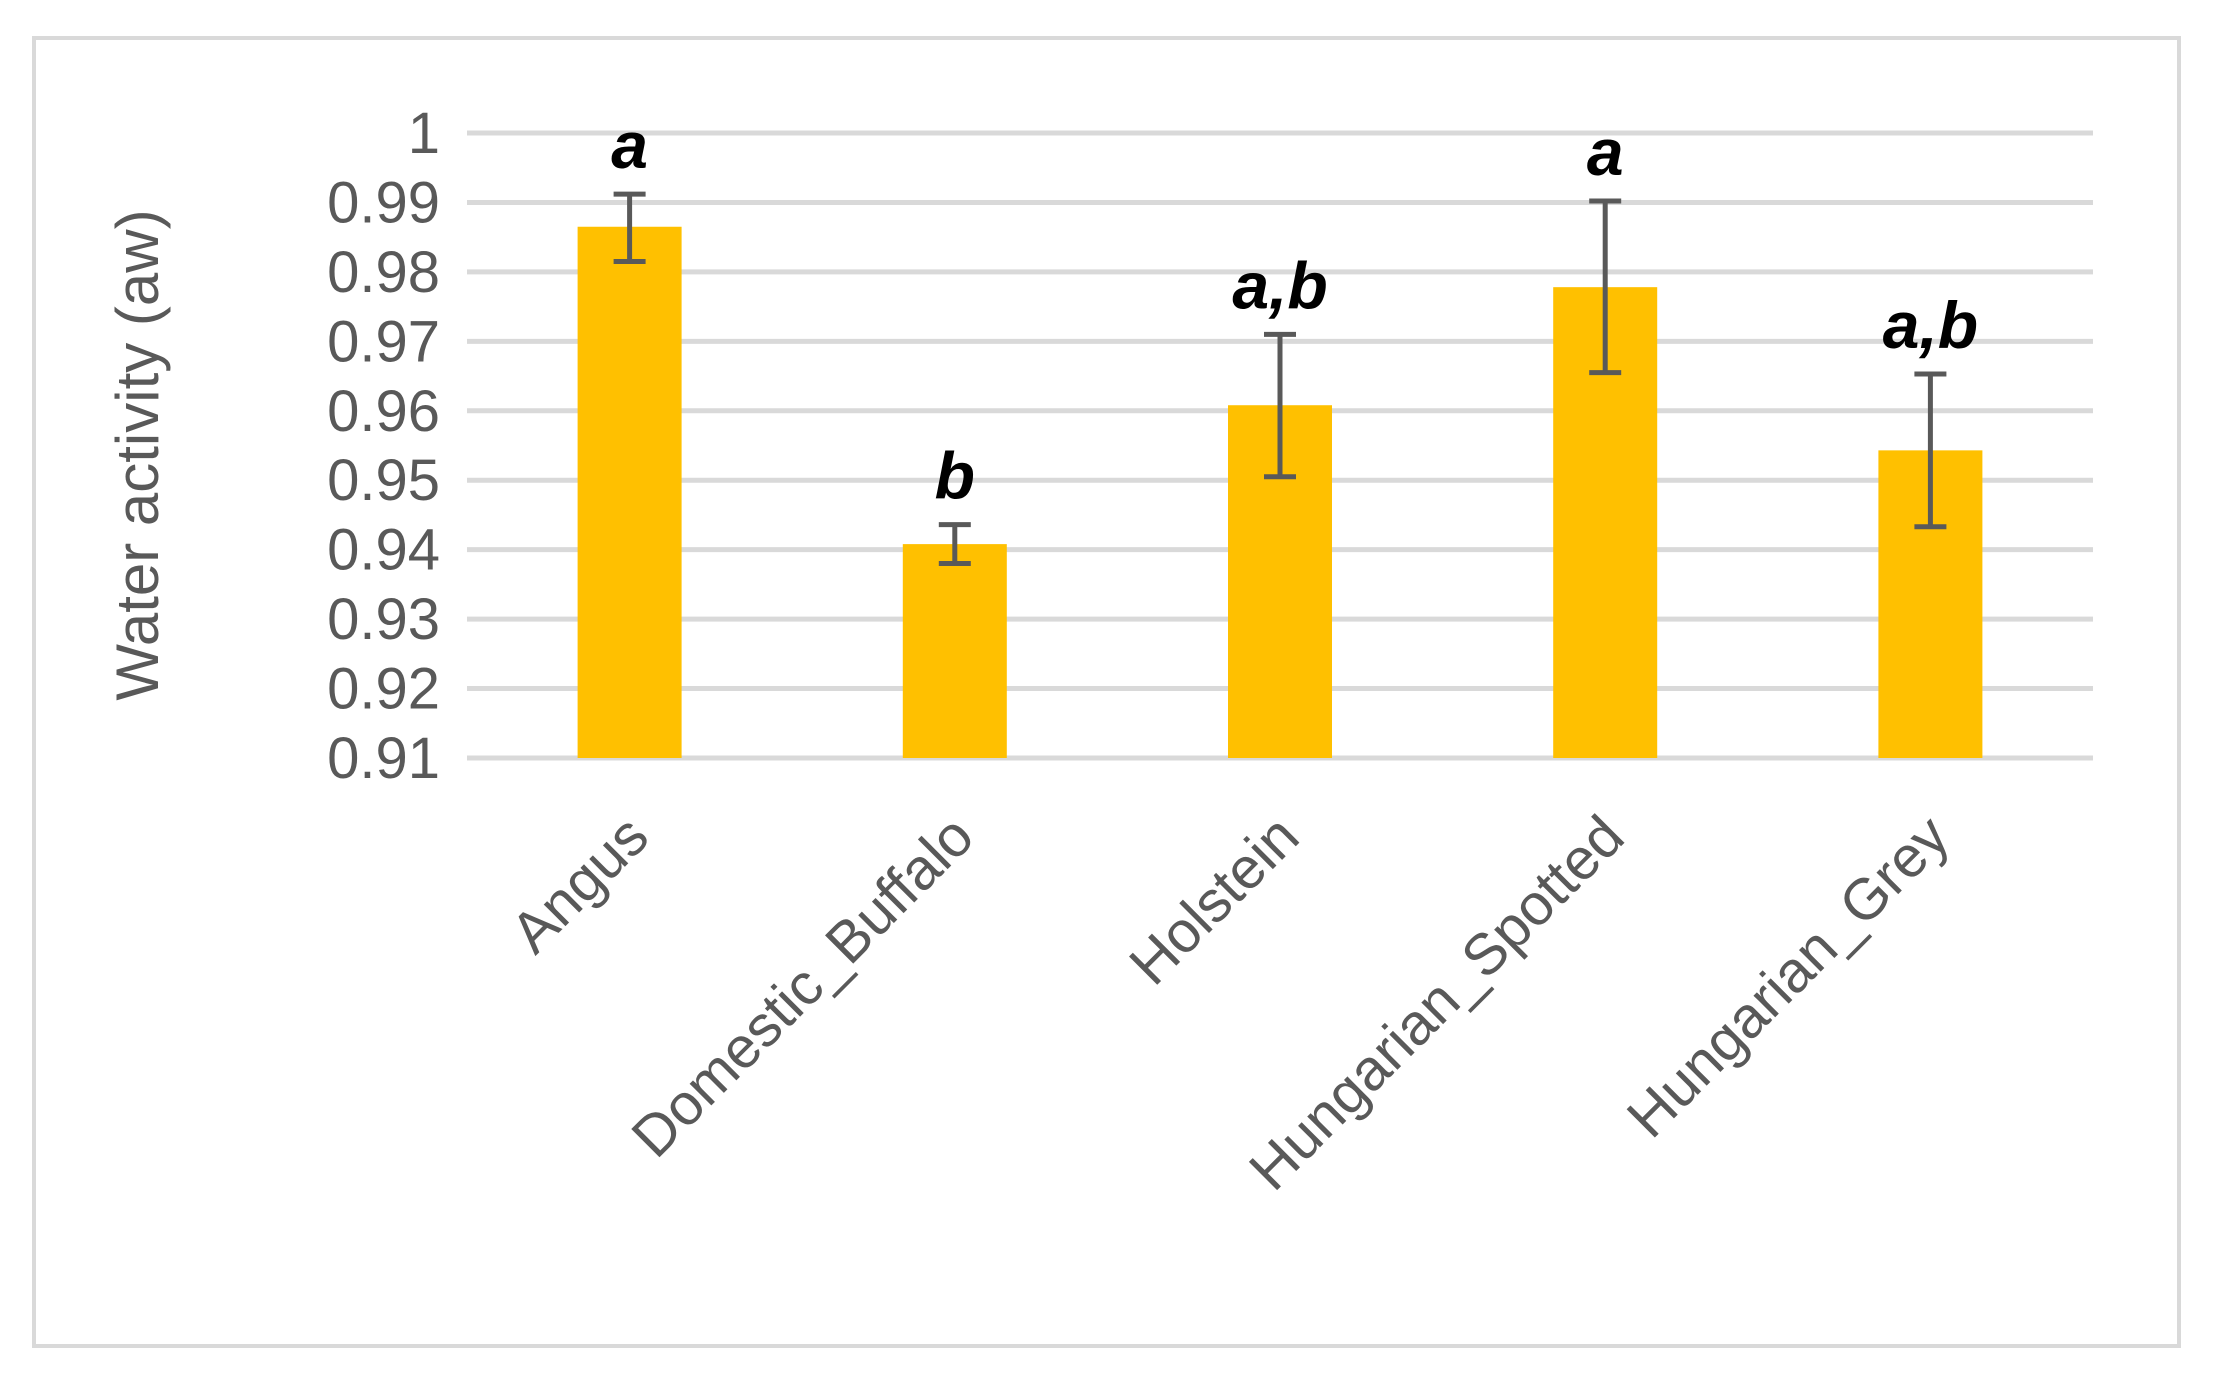 The image size is (2215, 1375). Describe the element at coordinates (383, 619) in the screenshot. I see `y-tick-label: 0.93` at that location.